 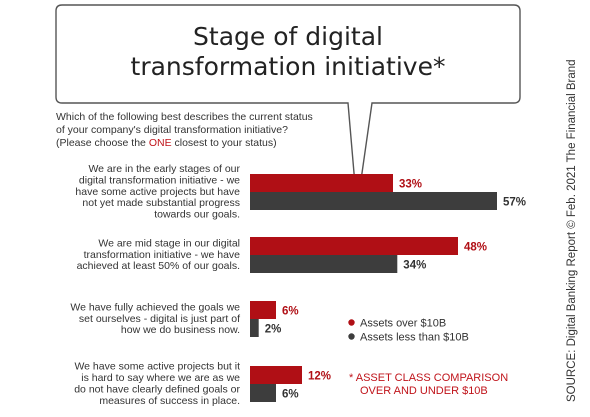 I want to click on category-label: how we do business now., so click(x=180, y=330).